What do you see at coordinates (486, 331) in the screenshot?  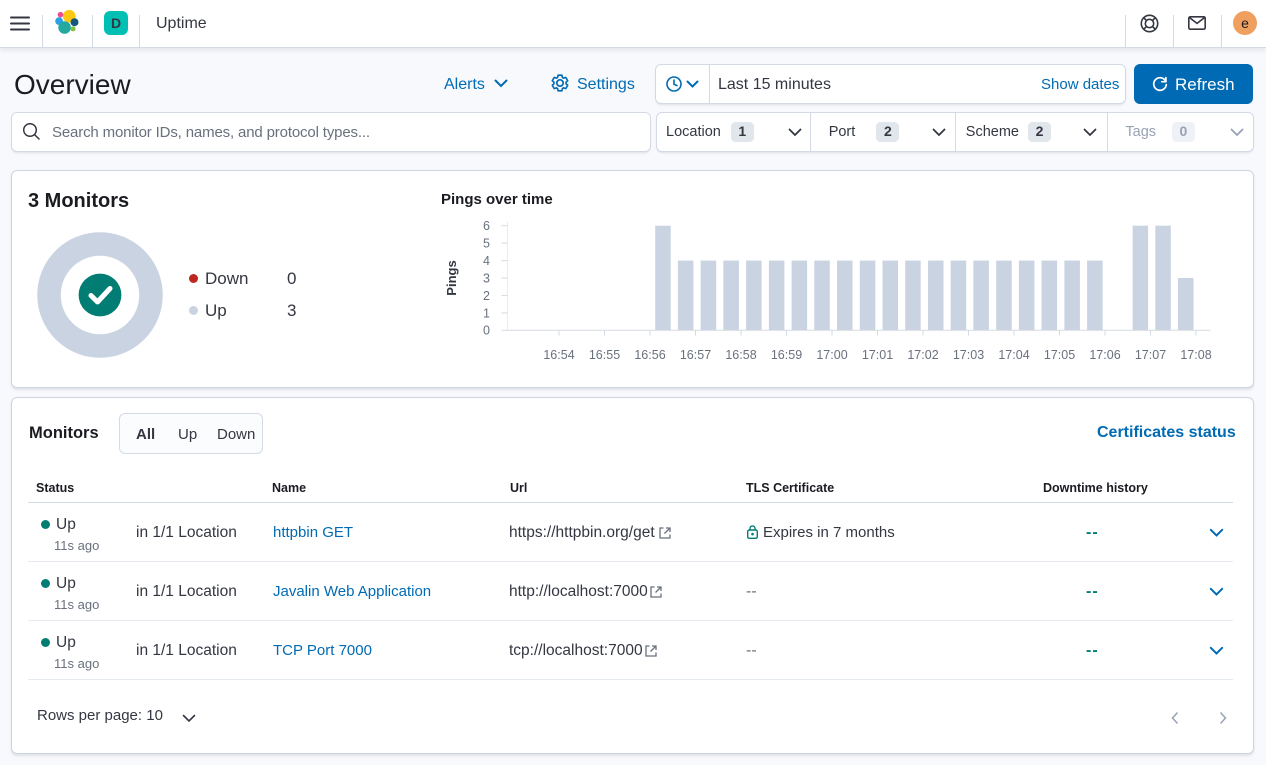 I see `svg-text: 0` at bounding box center [486, 331].